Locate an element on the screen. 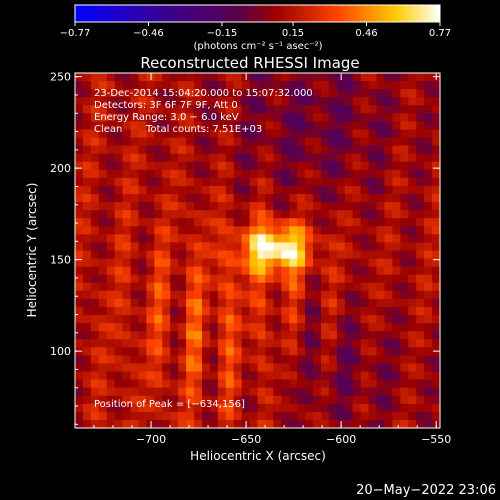 The image size is (500, 500). chart-title: Reconstructed RHESSI Image is located at coordinates (249, 63).